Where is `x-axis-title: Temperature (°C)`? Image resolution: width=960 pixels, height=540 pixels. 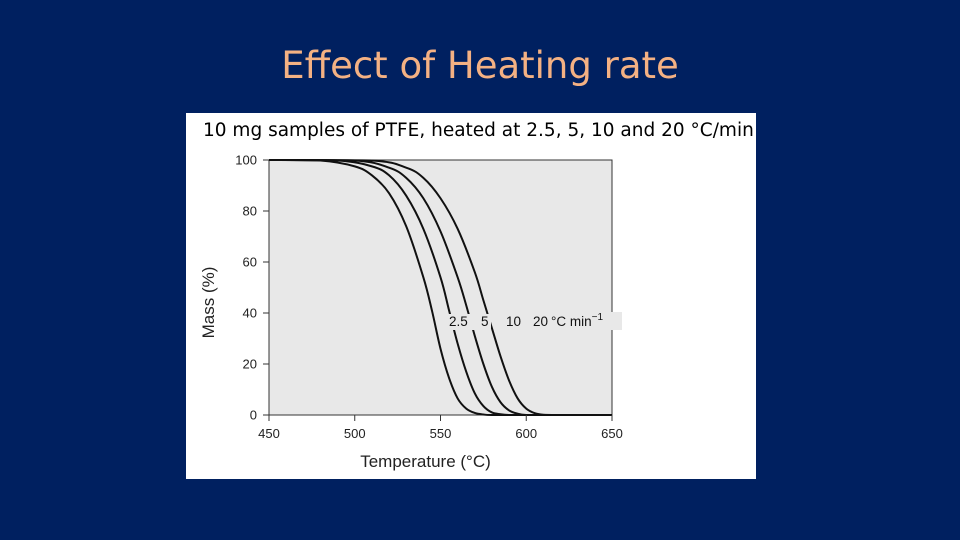
x-axis-title: Temperature (°C) is located at coordinates (425, 461).